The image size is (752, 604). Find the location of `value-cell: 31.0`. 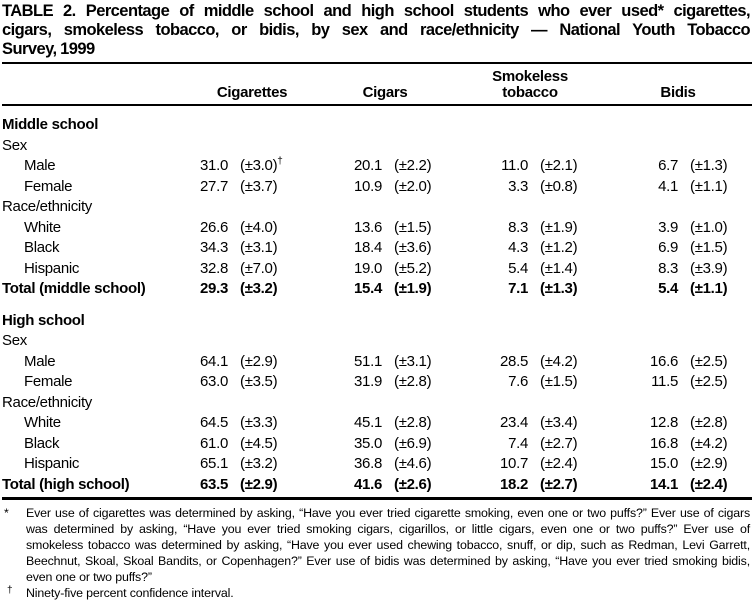

value-cell: 31.0 is located at coordinates (214, 165).